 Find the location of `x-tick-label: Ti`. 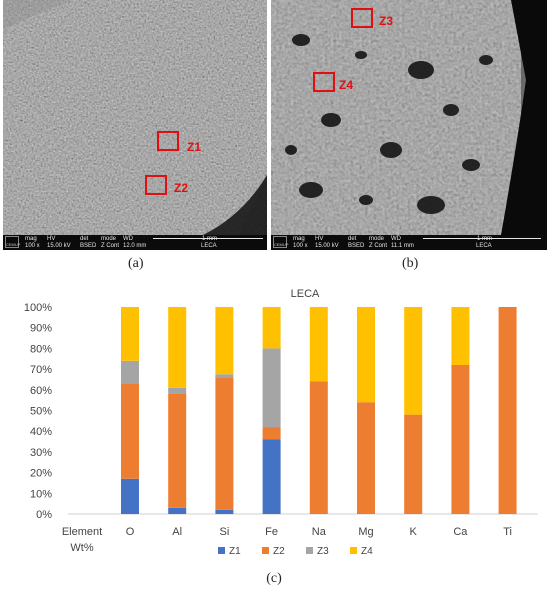

x-tick-label: Ti is located at coordinates (507, 532).